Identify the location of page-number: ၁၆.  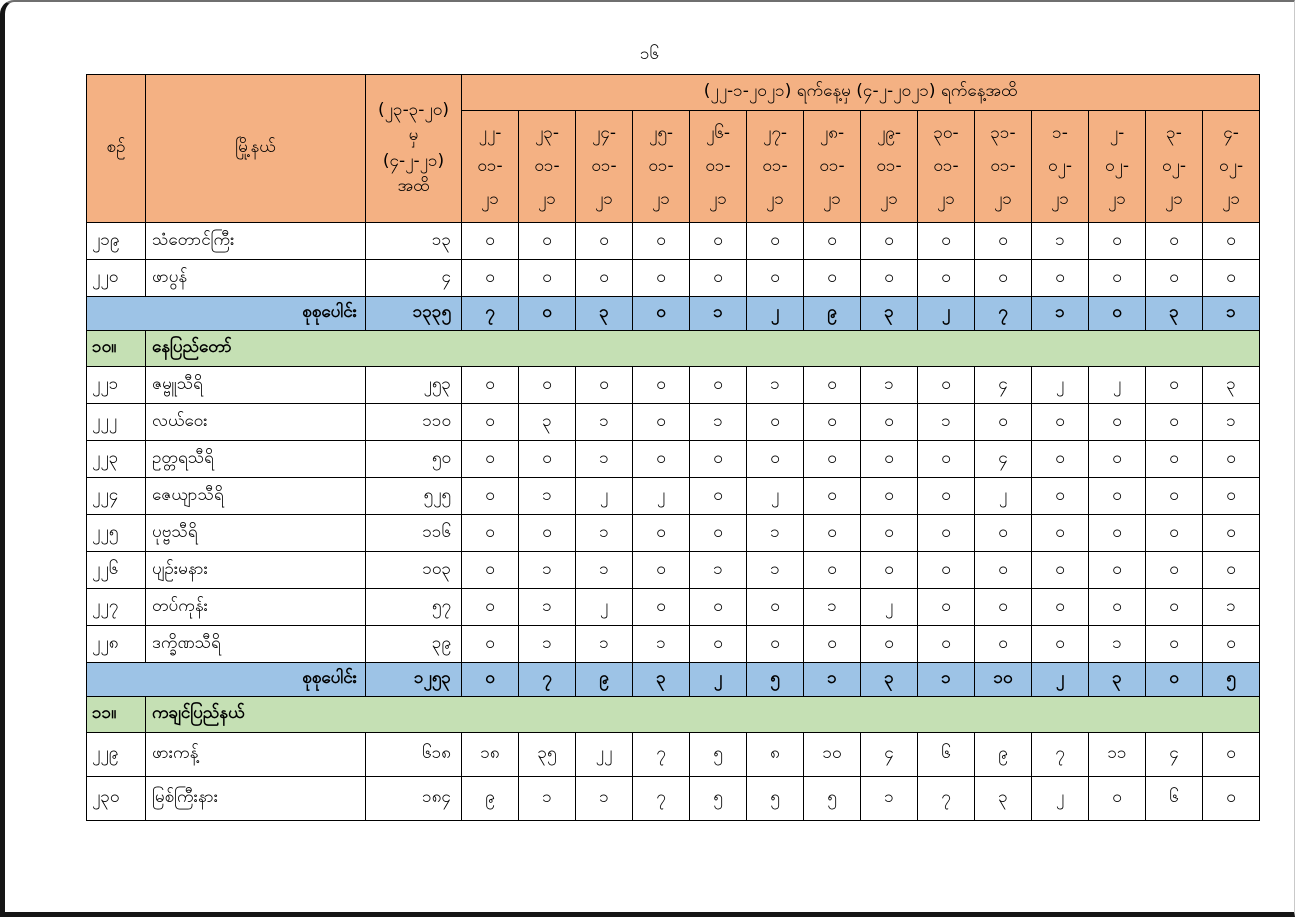
(649, 54).